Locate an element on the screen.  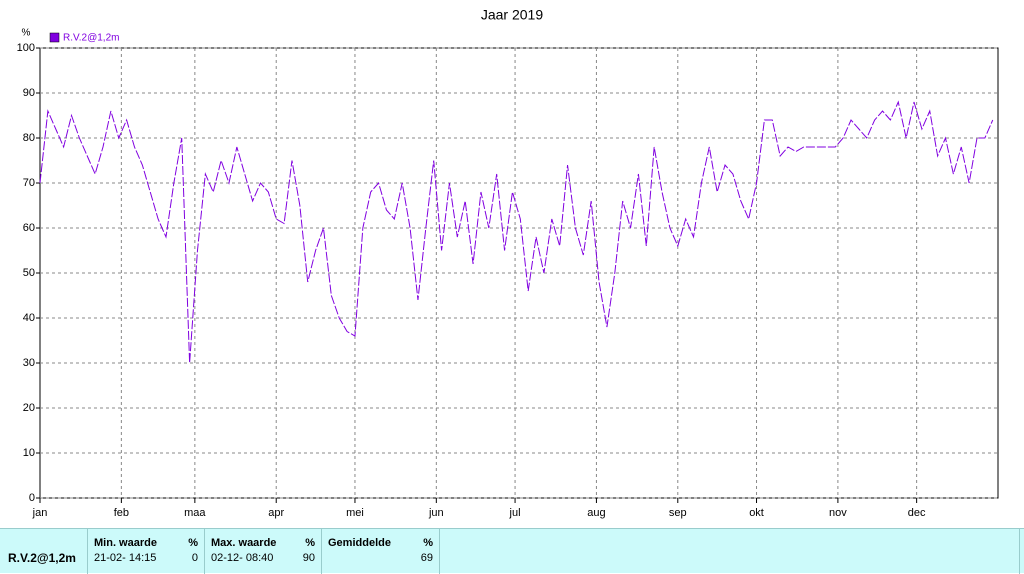
stats-cell: Max. waarde% 02-12- 08:40 90 is located at coordinates (263, 551).